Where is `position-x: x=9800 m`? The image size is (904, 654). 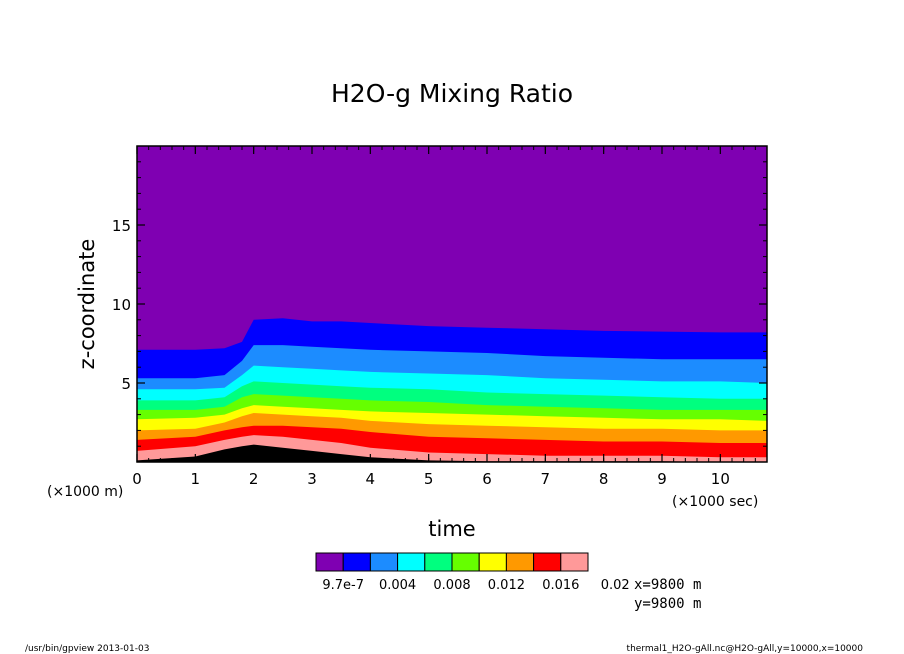 position-x: x=9800 m is located at coordinates (667, 585).